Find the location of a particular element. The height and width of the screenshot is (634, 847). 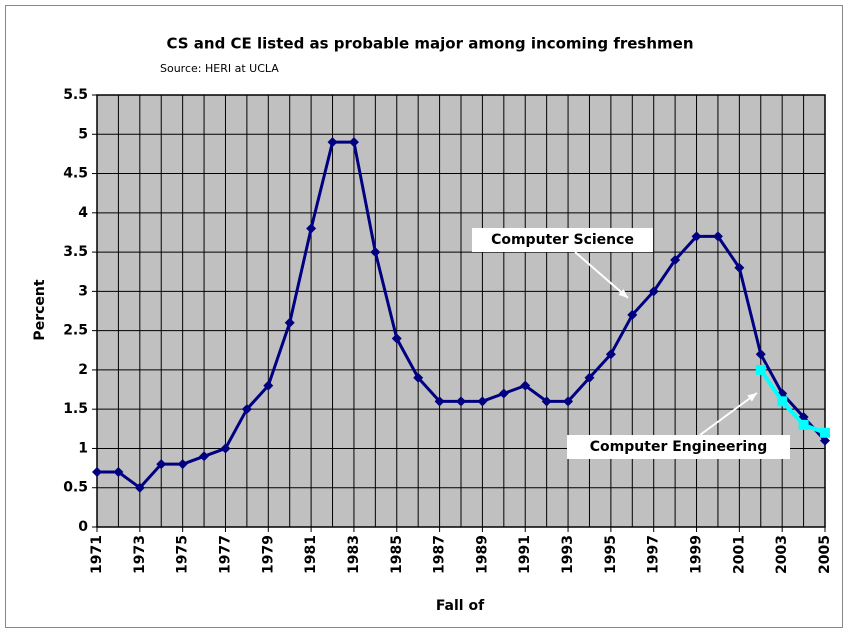

y-tick-label: 4.5 is located at coordinates (75, 174).